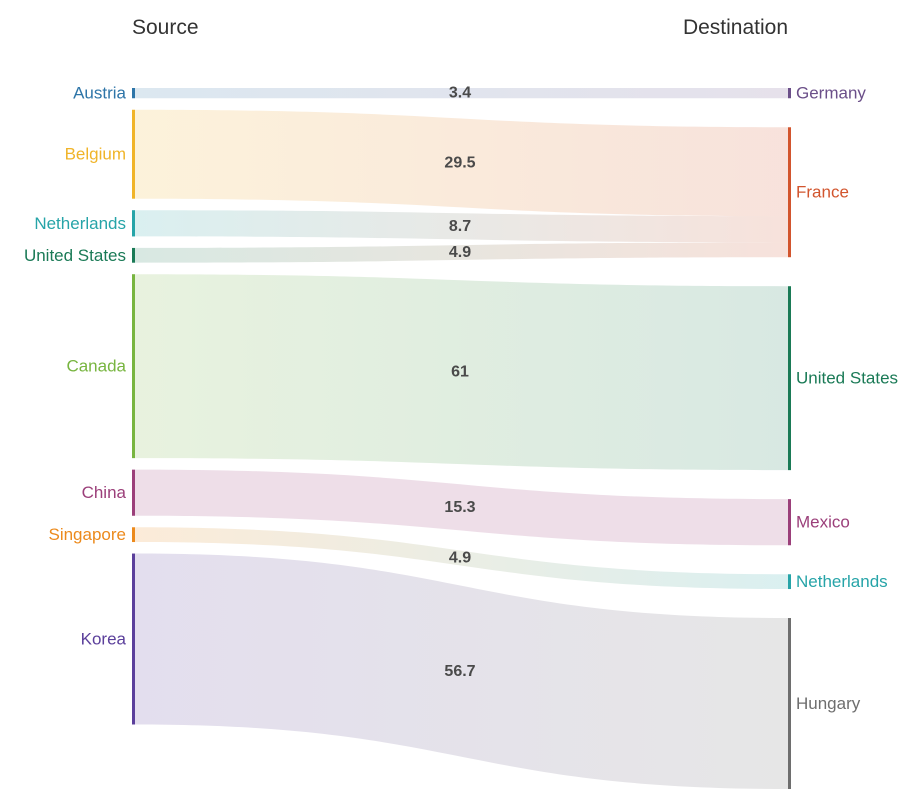 Image resolution: width=910 pixels, height=789 pixels. Describe the element at coordinates (133, 492) in the screenshot. I see `source-node-china` at that location.